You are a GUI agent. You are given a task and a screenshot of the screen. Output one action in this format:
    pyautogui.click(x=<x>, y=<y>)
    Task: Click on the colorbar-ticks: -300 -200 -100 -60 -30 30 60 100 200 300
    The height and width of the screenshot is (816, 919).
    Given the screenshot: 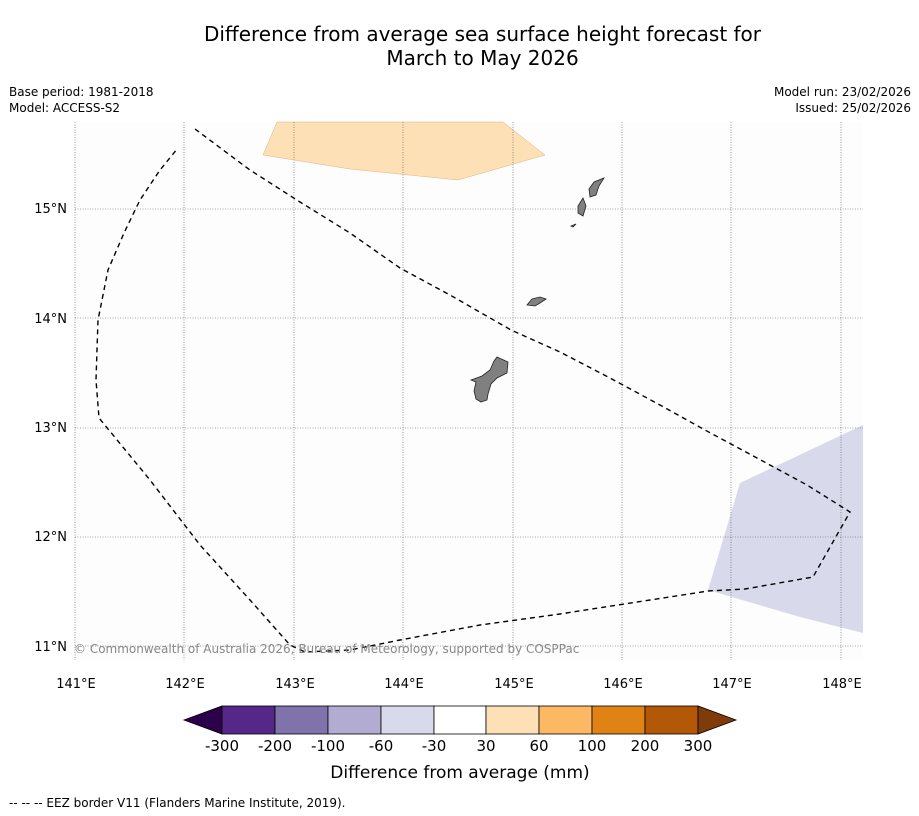 What is the action you would take?
    pyautogui.click(x=458, y=746)
    